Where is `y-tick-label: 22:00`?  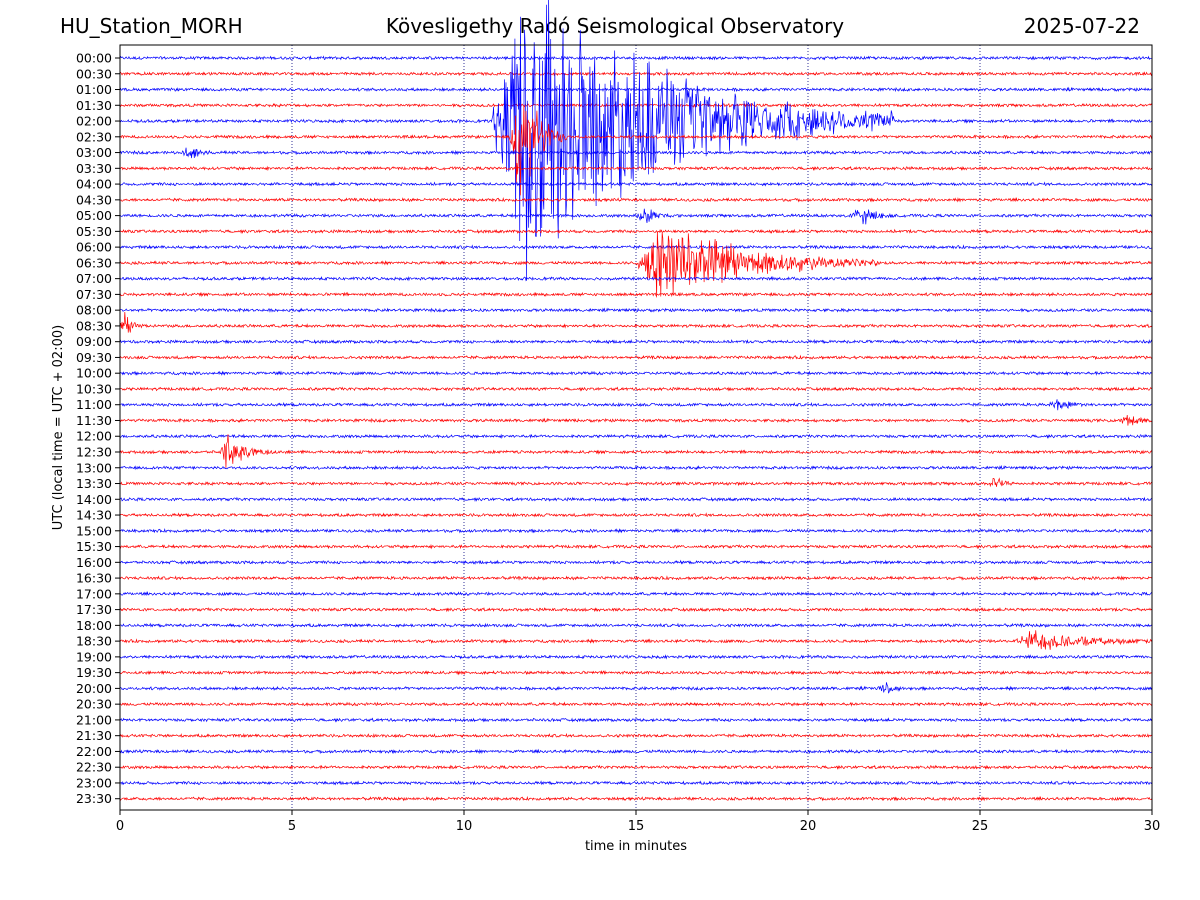
y-tick-label: 22:00 is located at coordinates (94, 751).